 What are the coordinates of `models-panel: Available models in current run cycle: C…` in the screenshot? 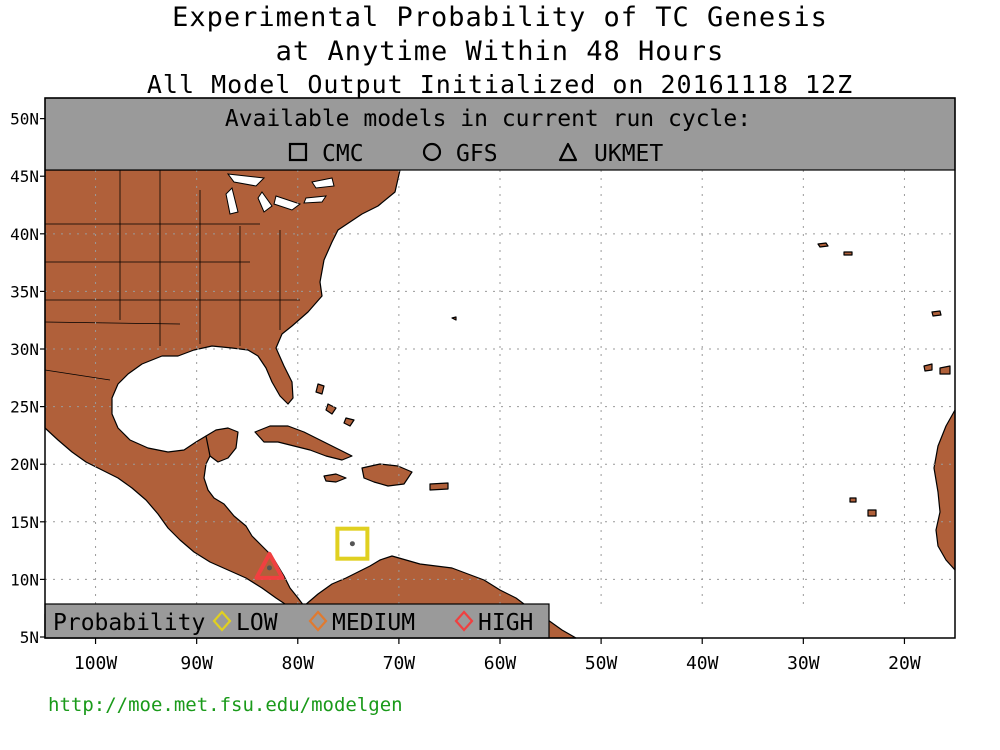 It's located at (500, 134).